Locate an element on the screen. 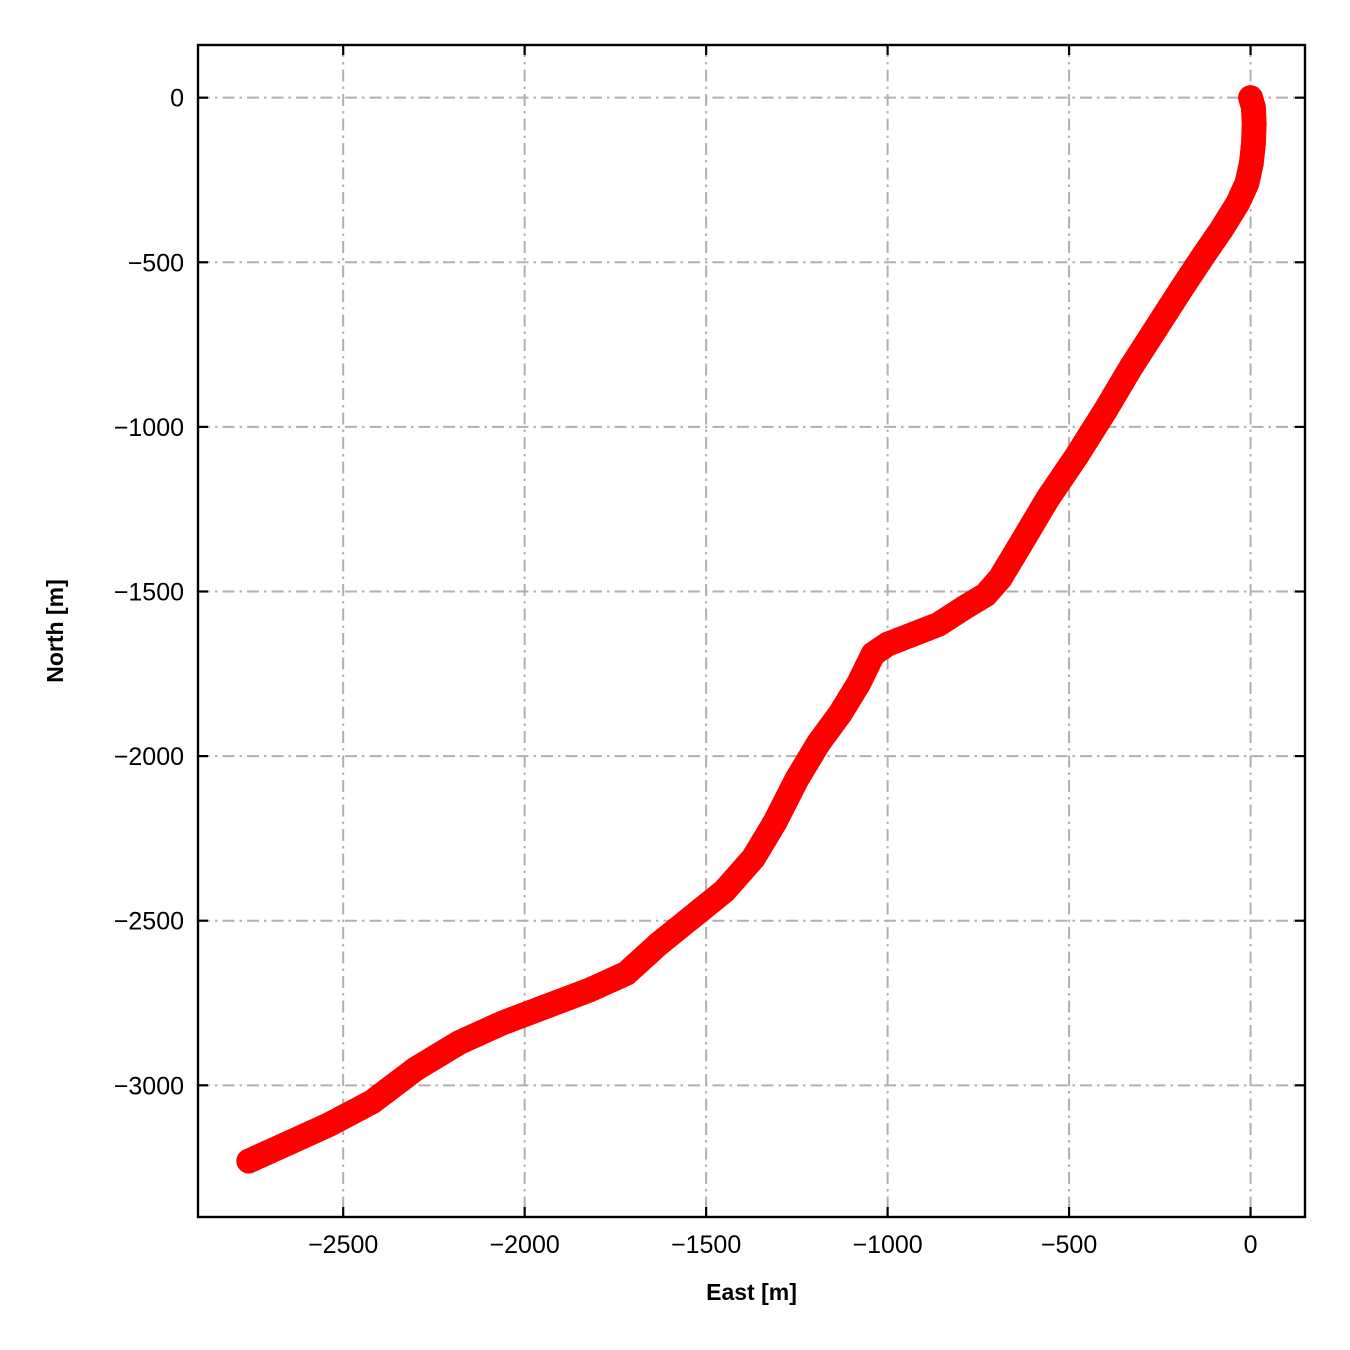 The width and height of the screenshot is (1350, 1350). y-tick-label: −2000 is located at coordinates (149, 757).